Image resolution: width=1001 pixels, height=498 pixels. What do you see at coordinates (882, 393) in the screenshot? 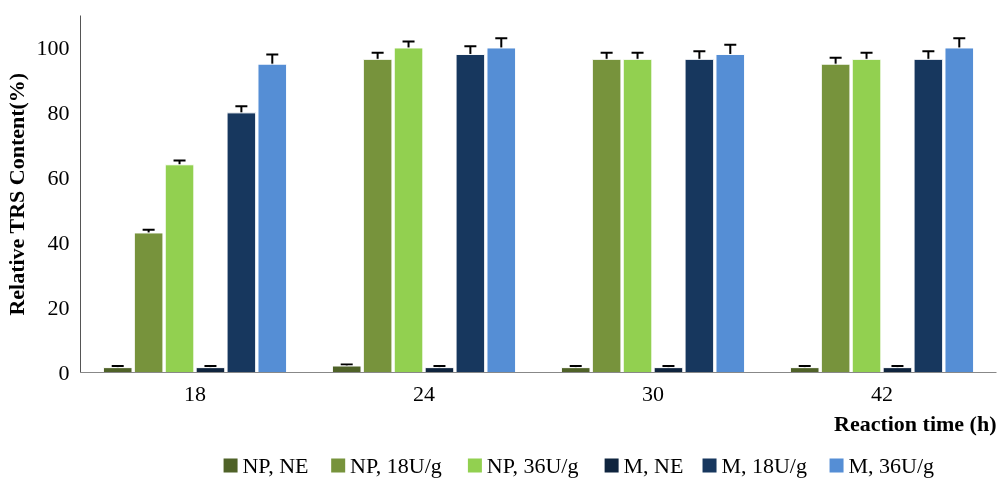
I see `x-tick-label: 42` at bounding box center [882, 393].